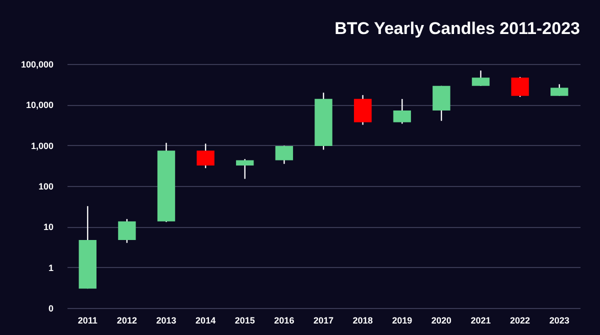 The height and width of the screenshot is (335, 600). Describe the element at coordinates (126, 321) in the screenshot. I see `x-tick-label: 2012` at that location.